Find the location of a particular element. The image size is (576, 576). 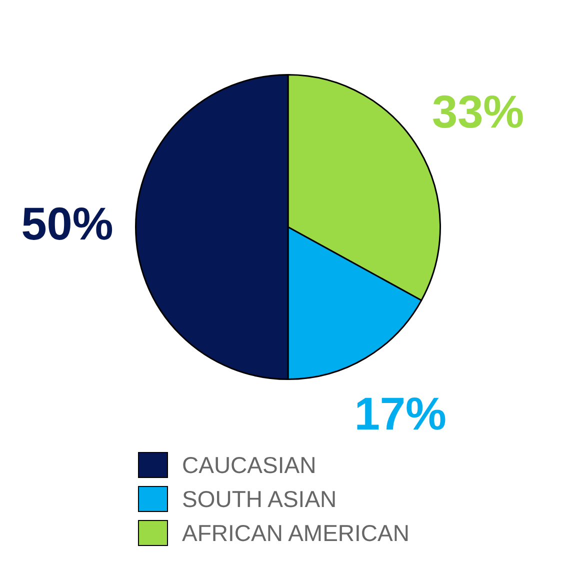

legend-label: SOUTH ASIAN is located at coordinates (259, 499).